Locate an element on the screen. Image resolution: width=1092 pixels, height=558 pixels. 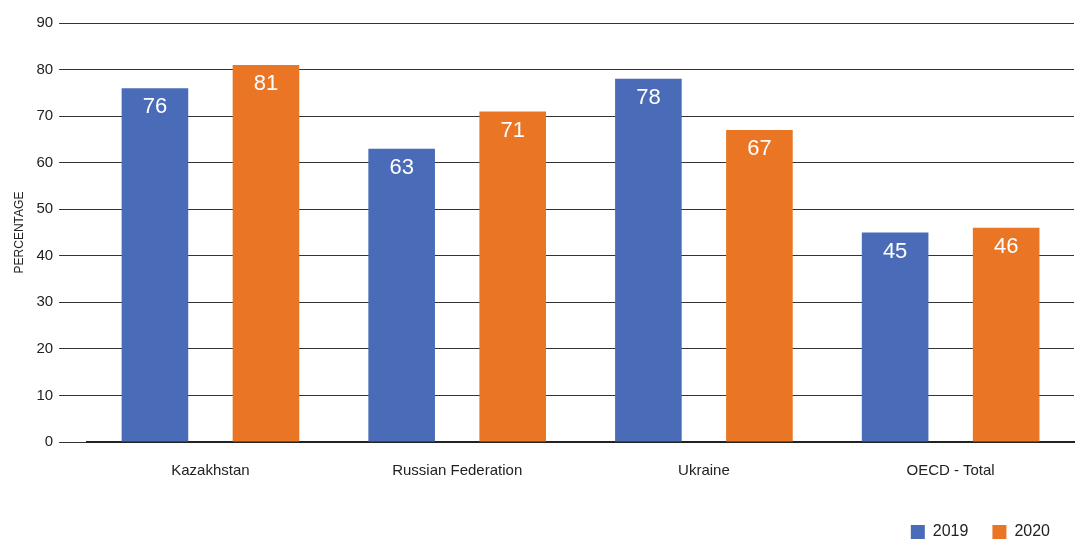
y-tick-label: 80 is located at coordinates (45, 68).